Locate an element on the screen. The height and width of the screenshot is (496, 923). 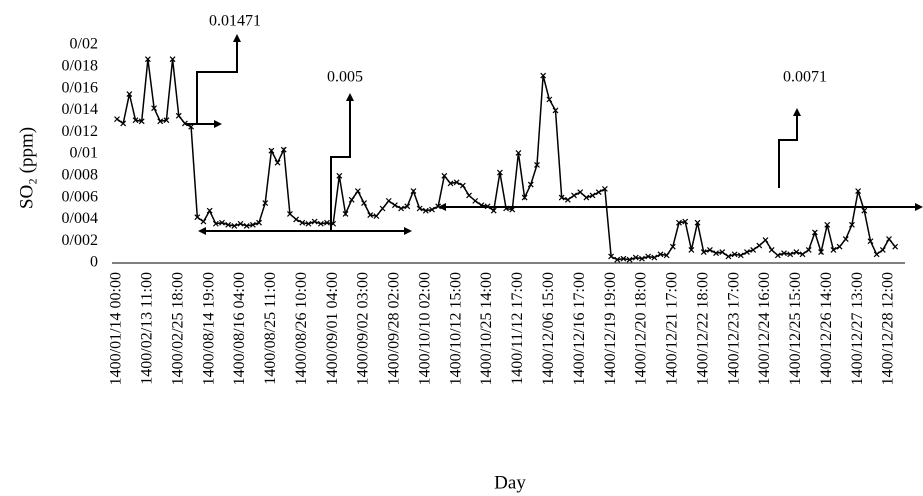
x-tick-label: 1400/02/25 18:00 is located at coordinates (177, 328).